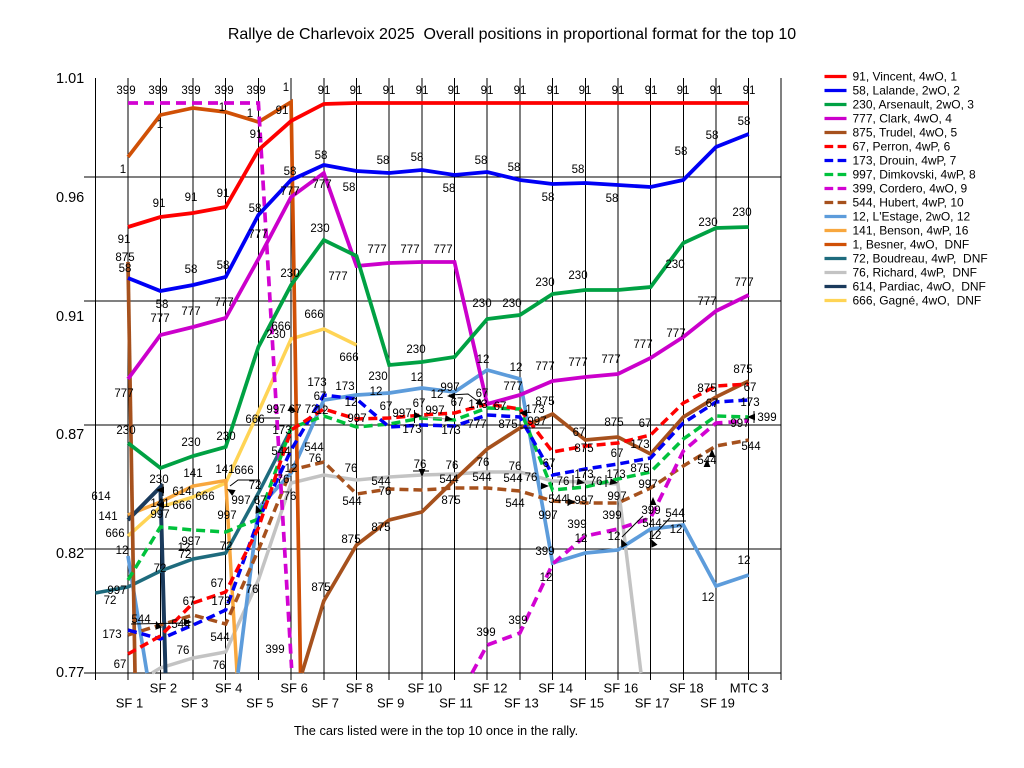  What do you see at coordinates (909, 203) in the screenshot?
I see `svg-text: 544, Hubert, 4wP, 10` at bounding box center [909, 203].